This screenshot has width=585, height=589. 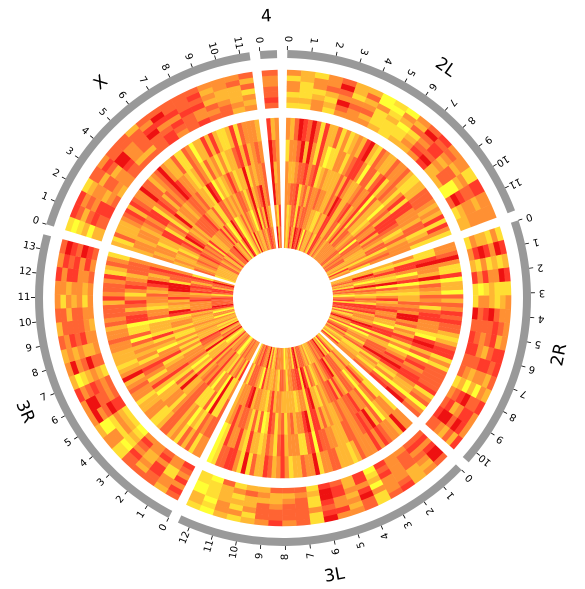 What do you see at coordinates (104, 376) in the screenshot?
I see `ideogram-3R` at bounding box center [104, 376].